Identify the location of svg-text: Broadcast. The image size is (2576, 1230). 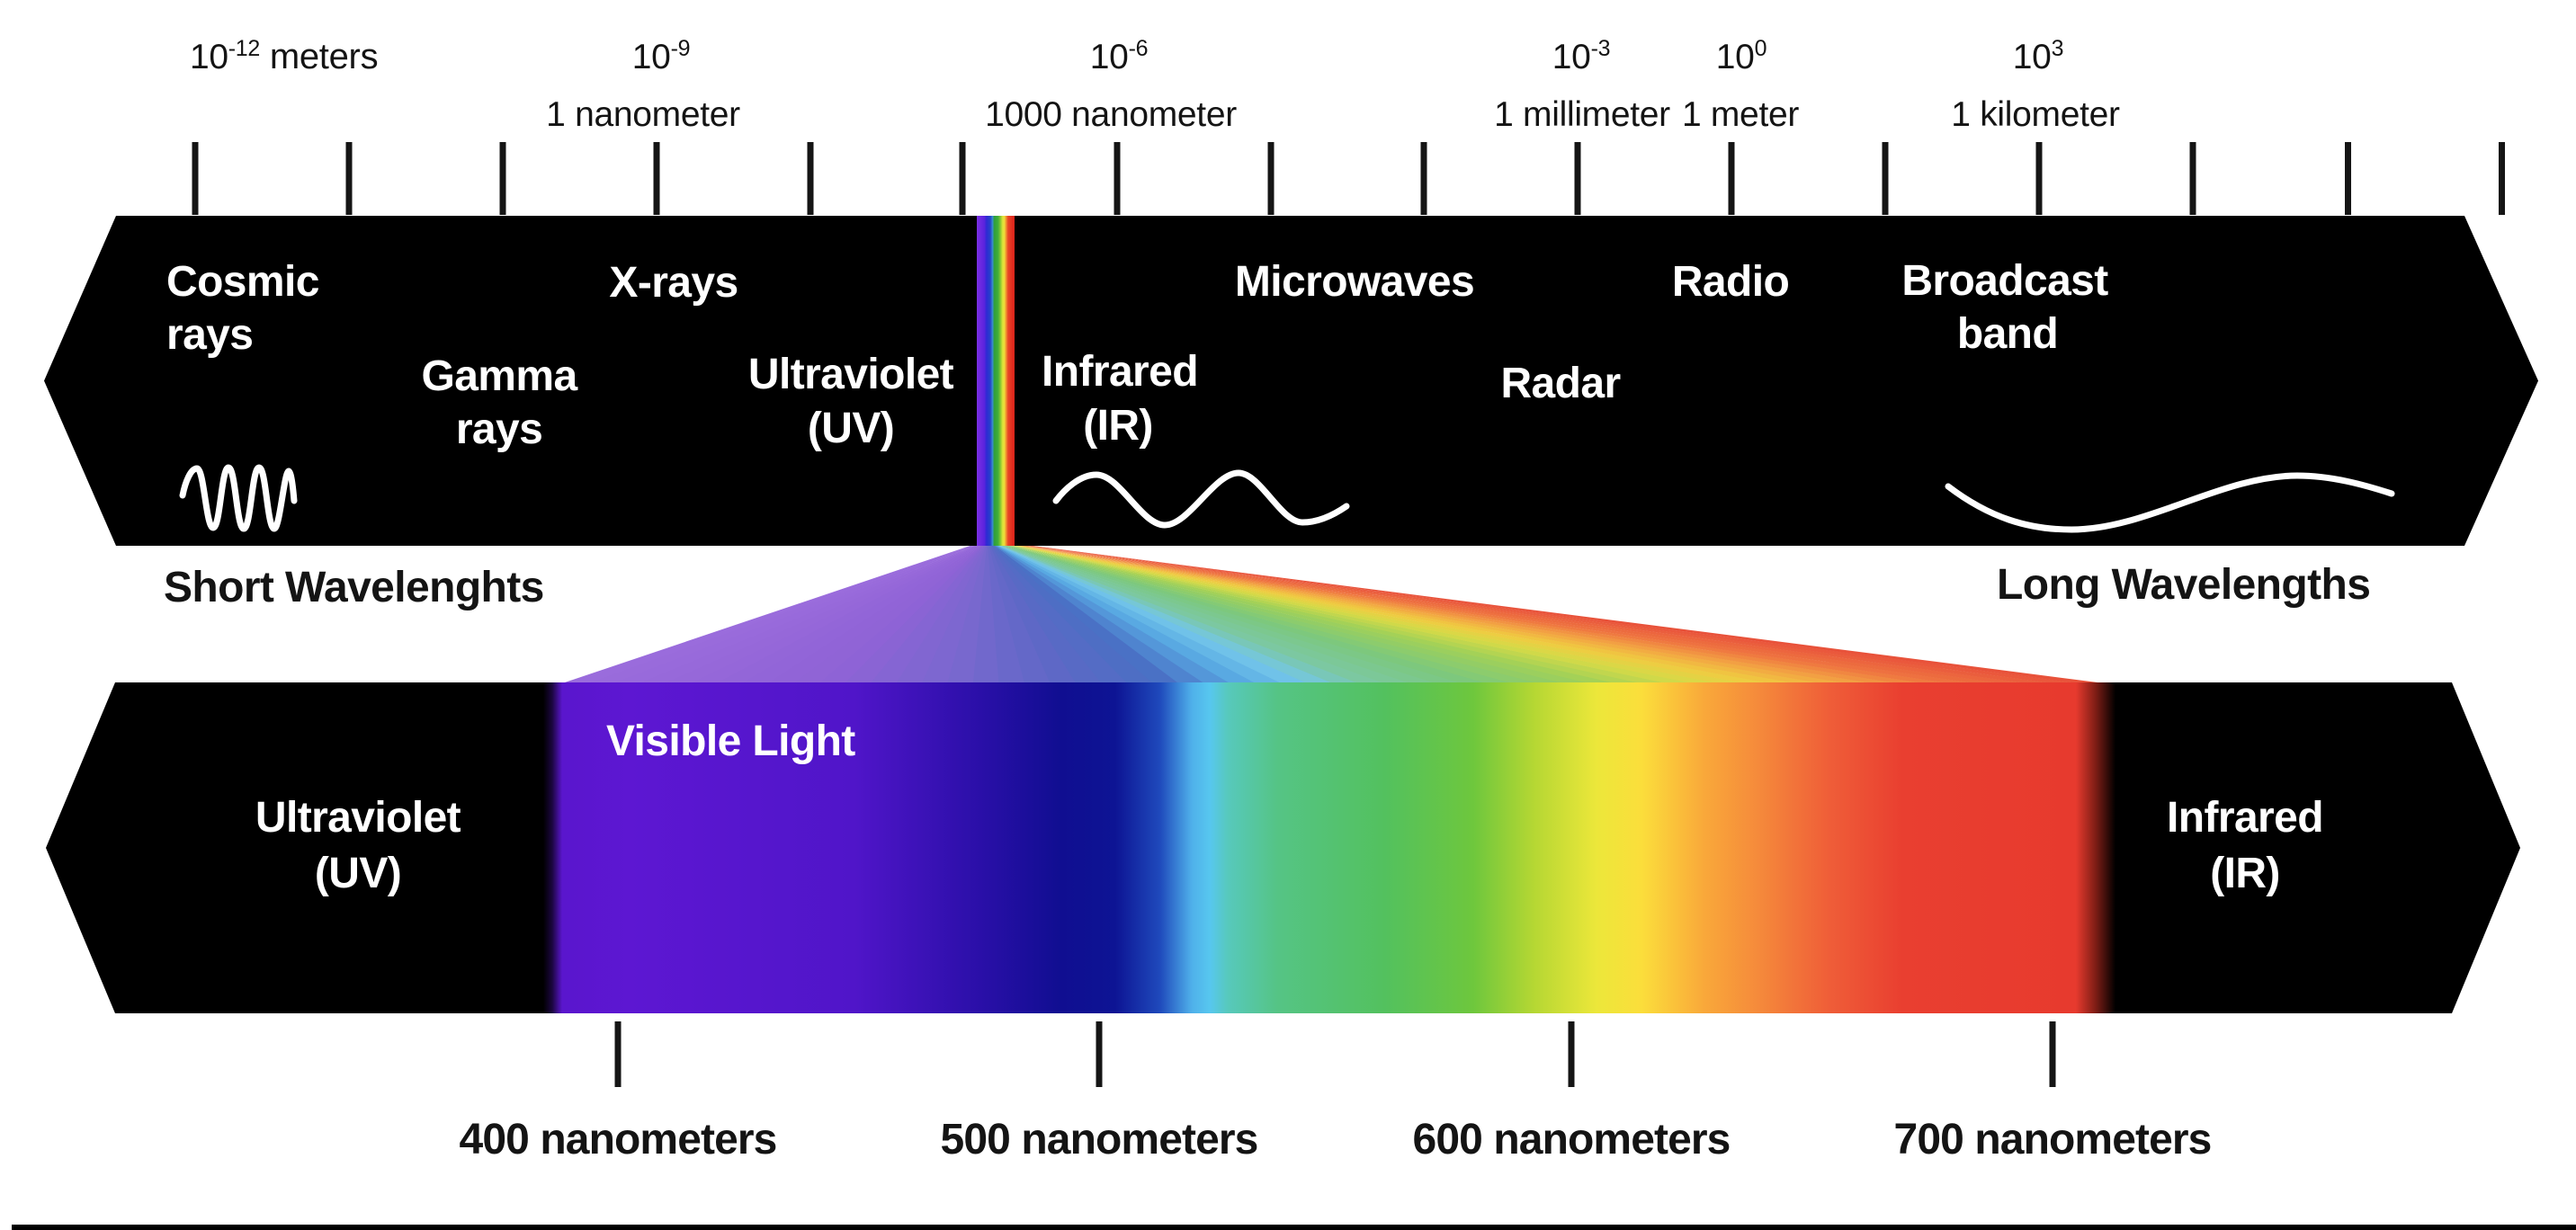
(2004, 281).